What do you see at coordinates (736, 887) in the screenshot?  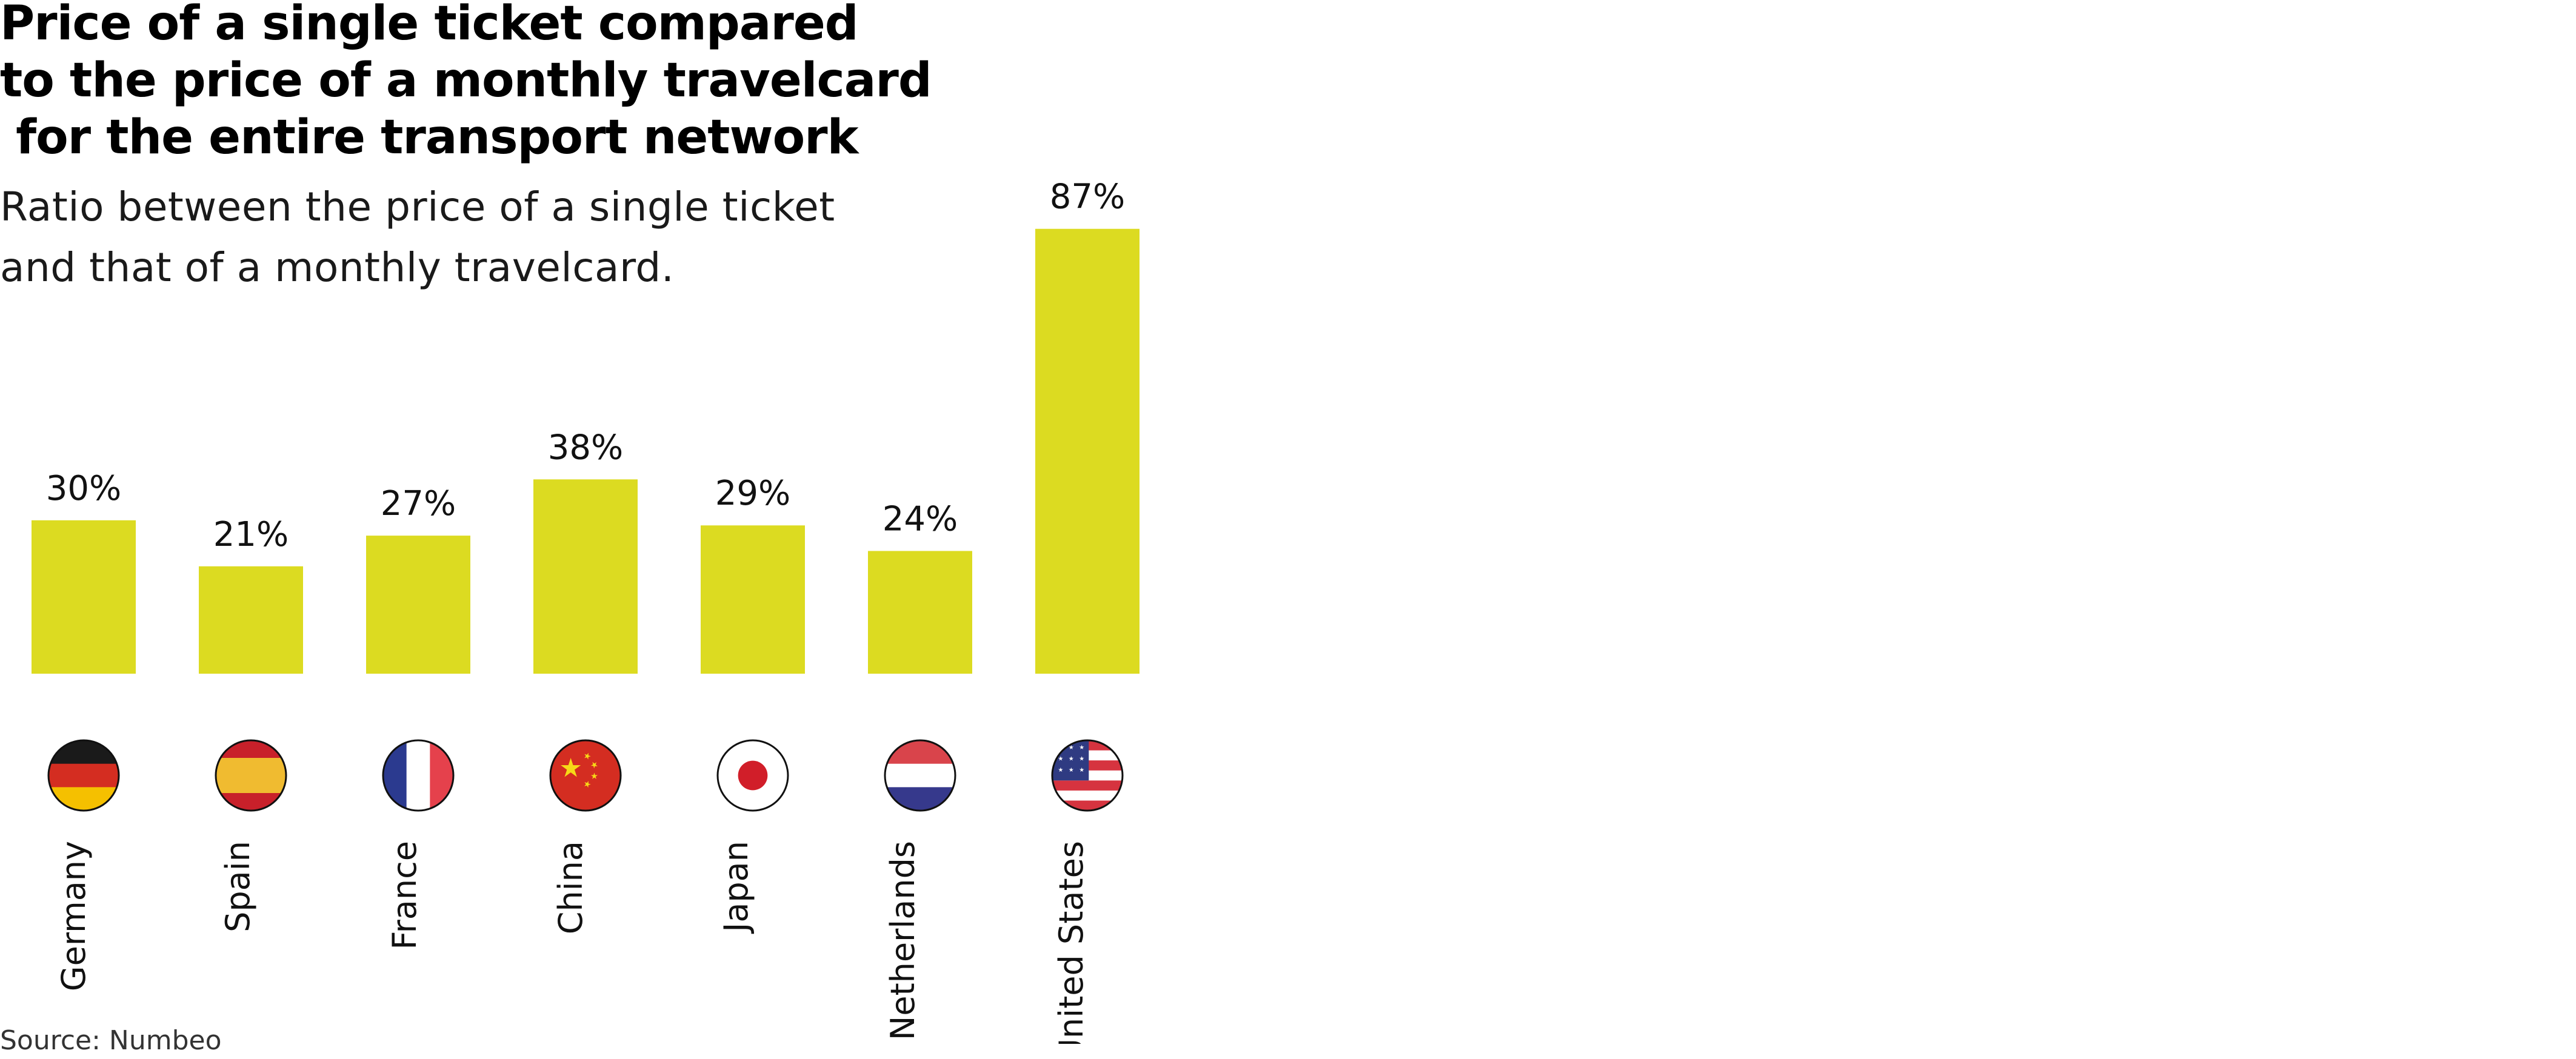 I see `country-label-japan: Japan` at bounding box center [736, 887].